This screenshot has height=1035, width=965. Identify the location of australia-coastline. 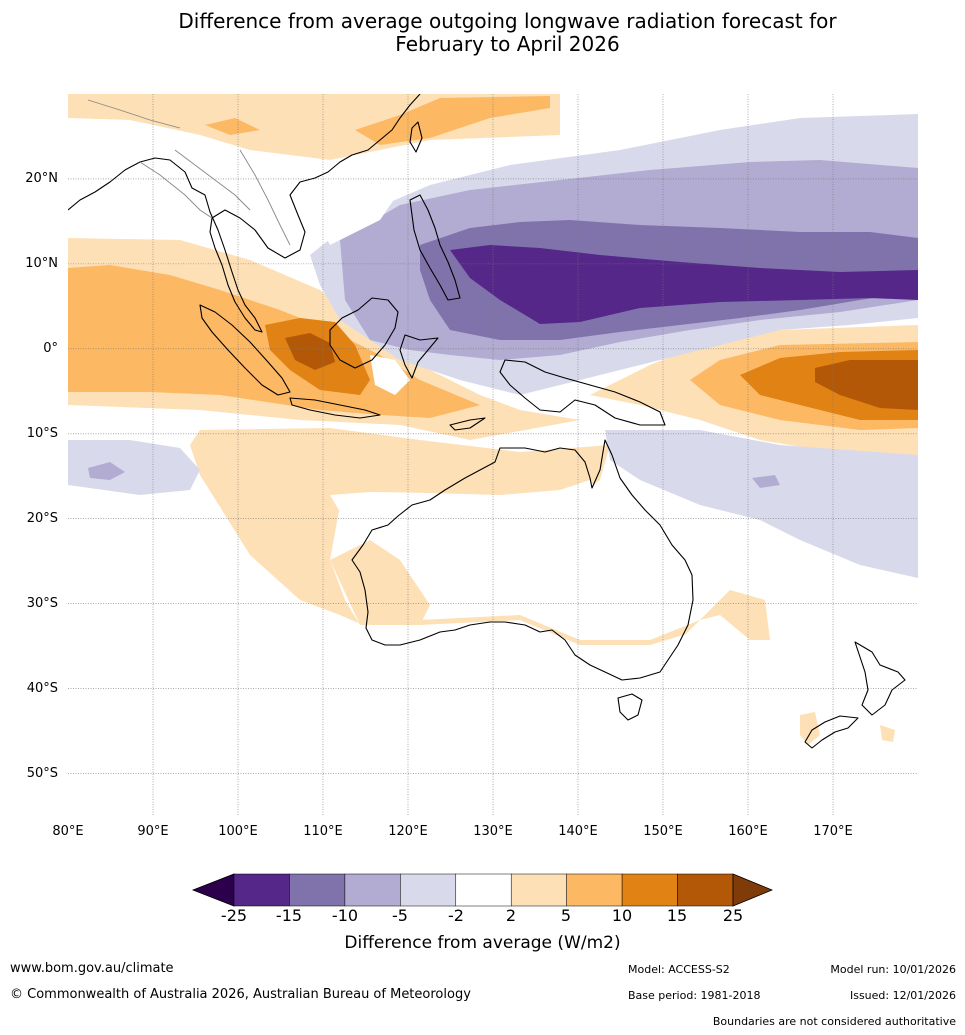
(522, 560).